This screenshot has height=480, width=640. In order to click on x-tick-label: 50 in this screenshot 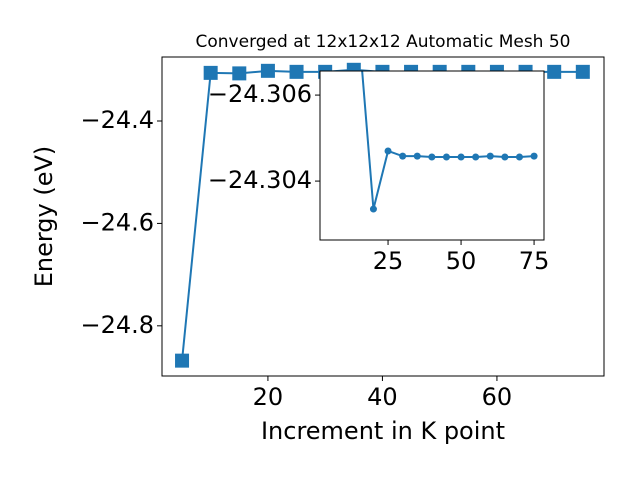, I will do `click(461, 261)`.